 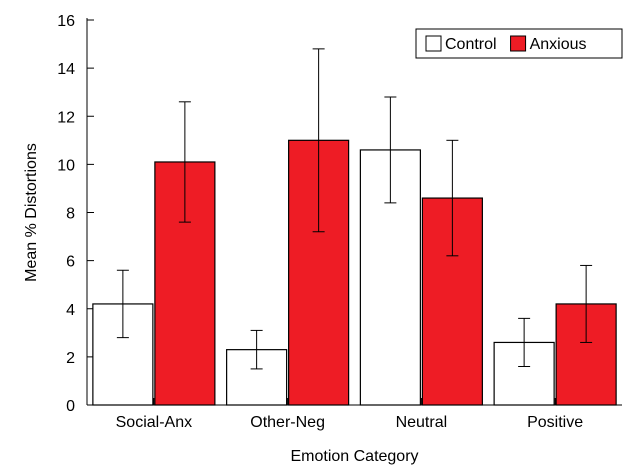 I want to click on y-tick-label: 14, so click(x=66, y=69).